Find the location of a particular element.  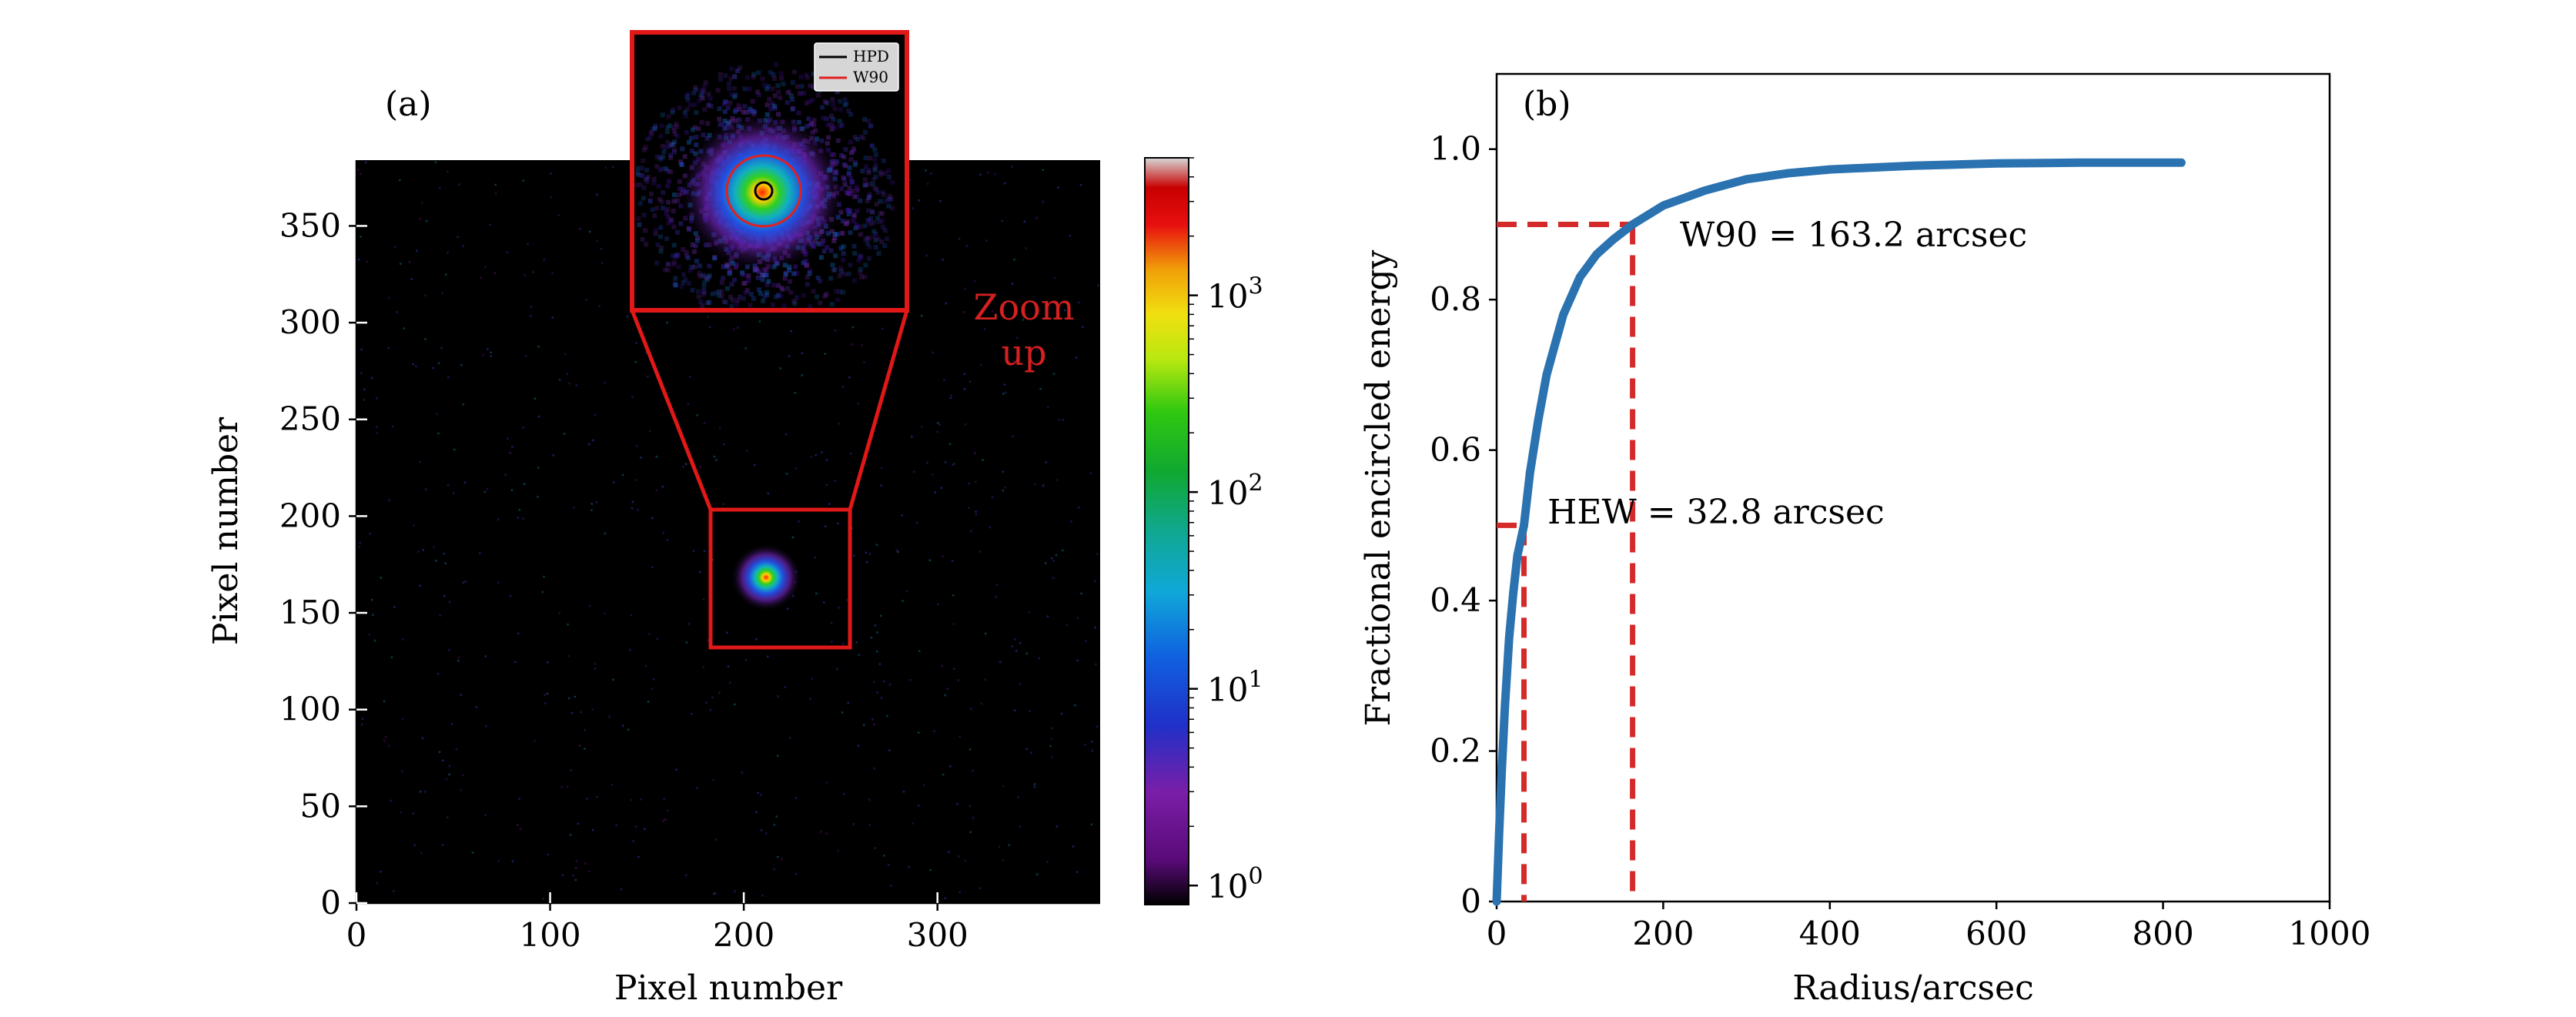

panel-a-label: (a) is located at coordinates (409, 104).